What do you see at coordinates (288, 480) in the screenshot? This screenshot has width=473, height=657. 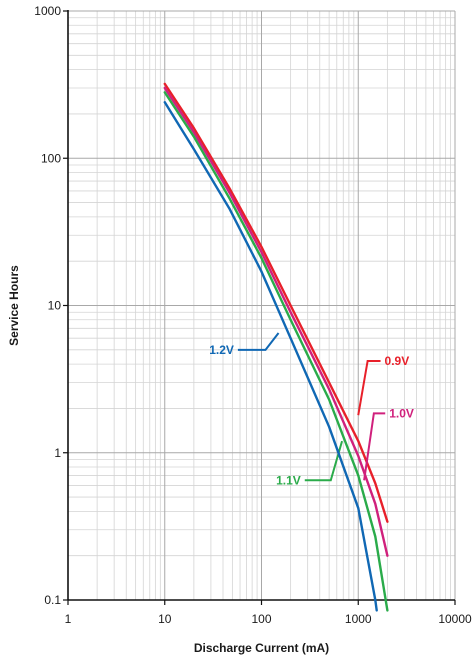 I see `series-label: 1.1V` at bounding box center [288, 480].